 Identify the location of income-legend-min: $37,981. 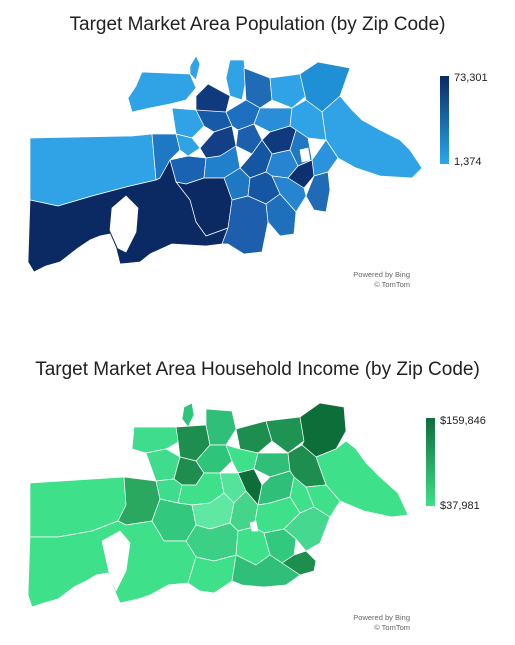
(460, 506).